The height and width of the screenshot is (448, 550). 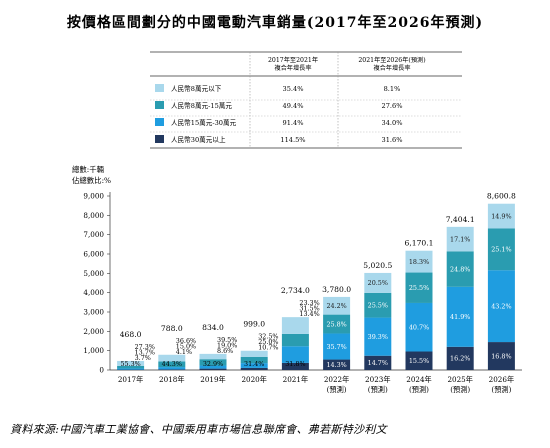 I want to click on y-tick-label: 7,000, so click(x=93, y=234).